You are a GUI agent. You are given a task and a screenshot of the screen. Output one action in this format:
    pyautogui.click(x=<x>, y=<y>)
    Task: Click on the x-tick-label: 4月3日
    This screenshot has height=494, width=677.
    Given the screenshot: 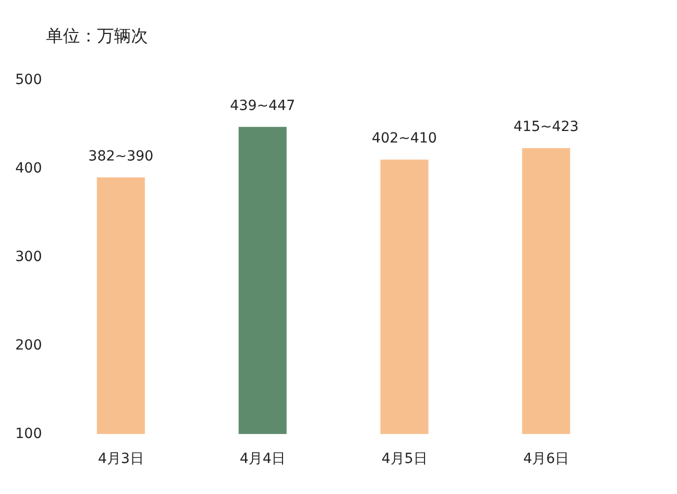 What is the action you would take?
    pyautogui.click(x=121, y=459)
    